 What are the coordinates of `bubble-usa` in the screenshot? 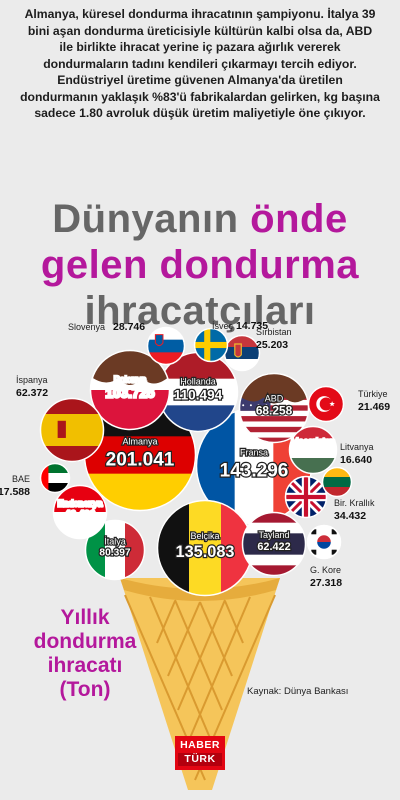 It's located at (274, 408).